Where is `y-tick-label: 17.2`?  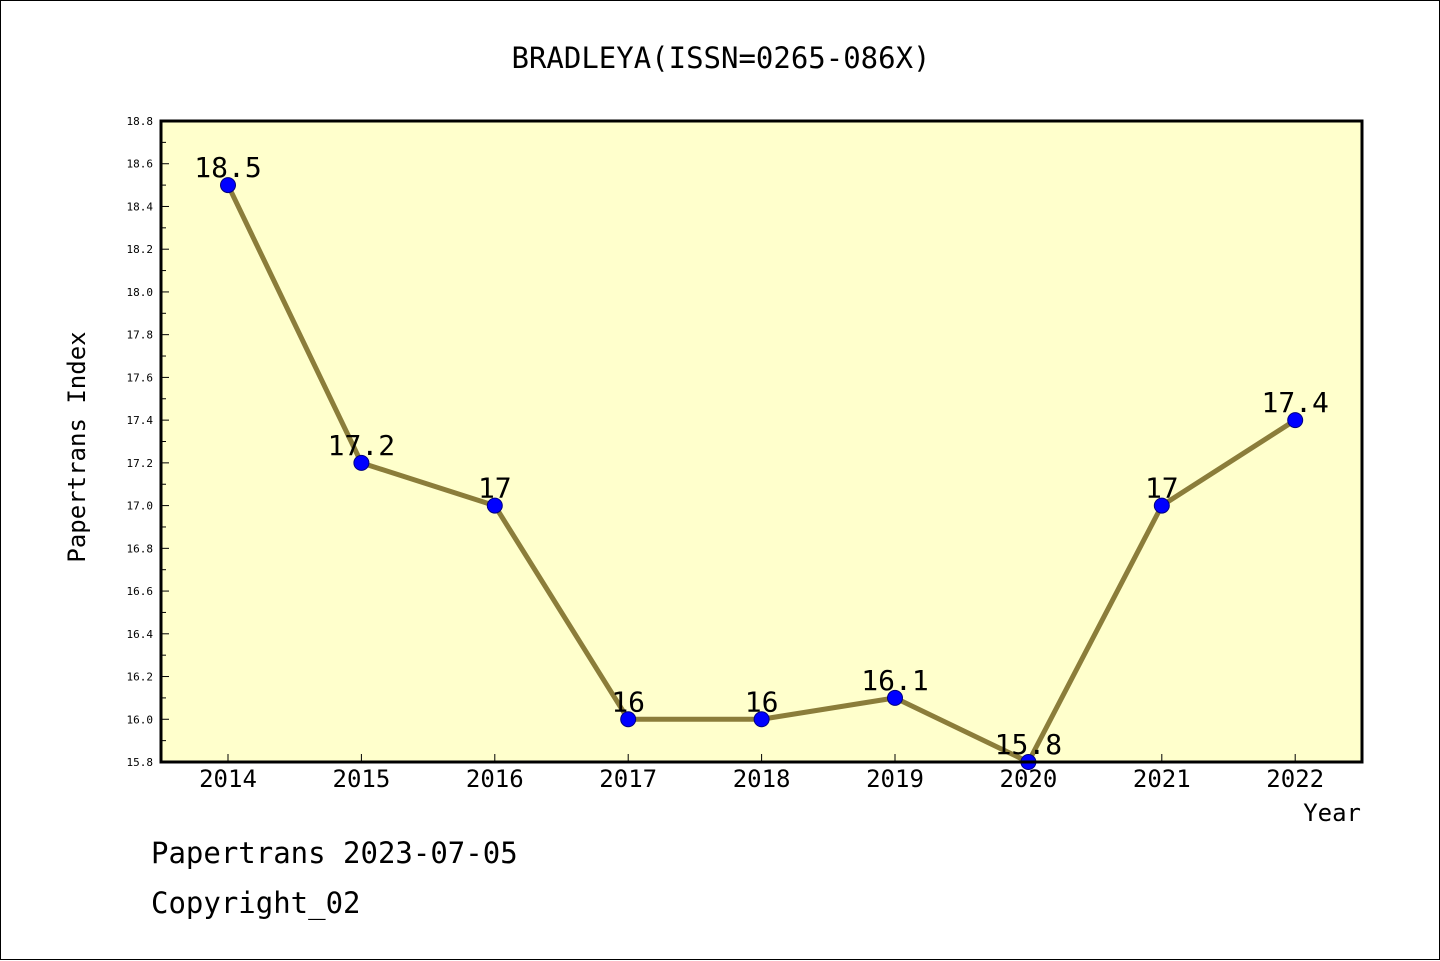
y-tick-label: 17.2 is located at coordinates (140, 463).